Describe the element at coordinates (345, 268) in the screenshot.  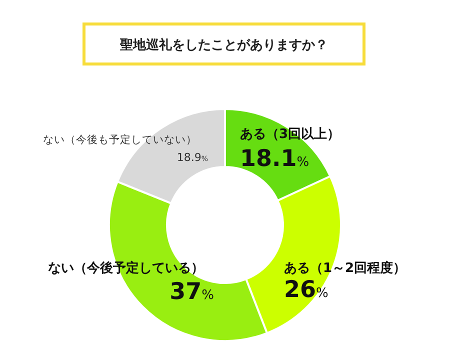
I see `slice-label: ある（1～2回程度）` at that location.